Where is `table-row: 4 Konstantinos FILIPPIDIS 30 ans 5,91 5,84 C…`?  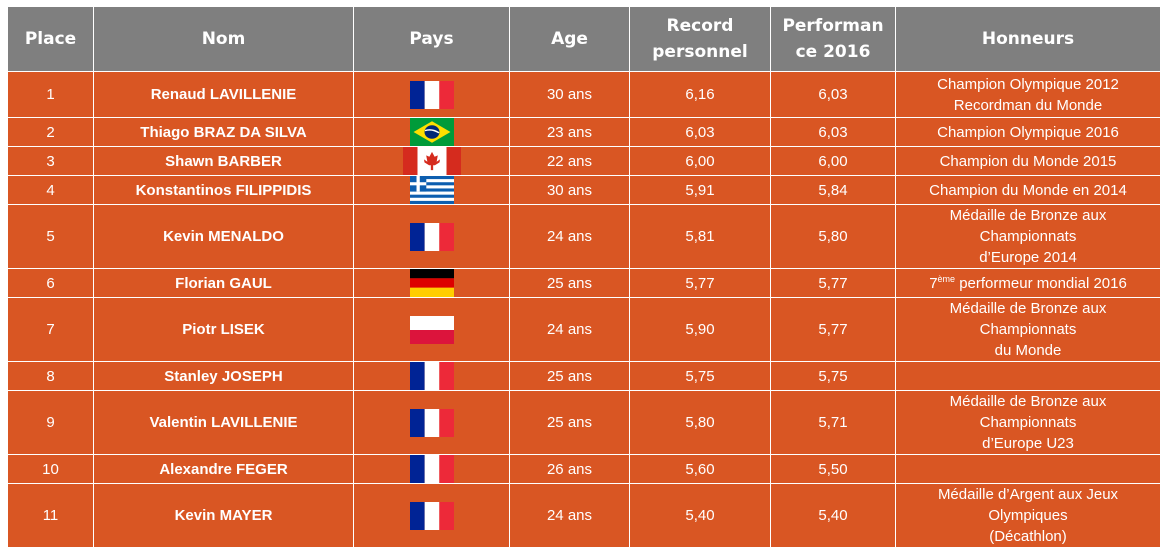 table-row: 4 Konstantinos FILIPPIDIS 30 ans 5,91 5,84 C… is located at coordinates (584, 190).